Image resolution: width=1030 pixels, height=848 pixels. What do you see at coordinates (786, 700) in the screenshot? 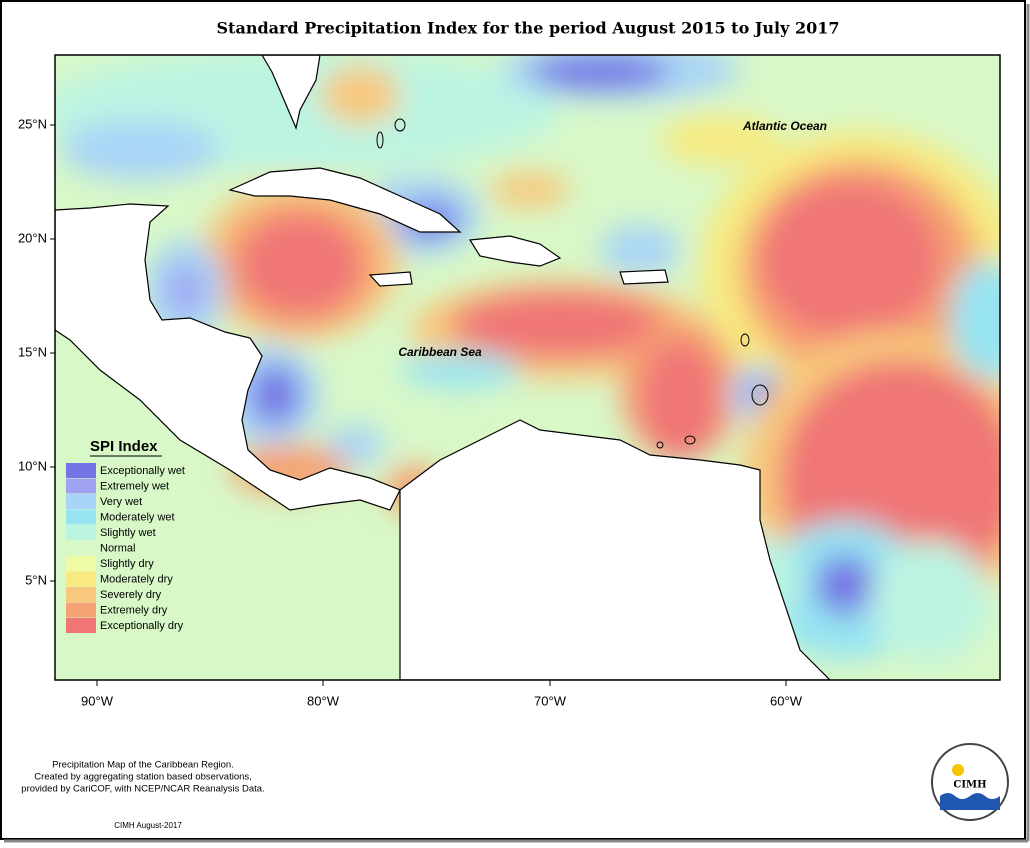
I see `lon-tick-label: 60°W` at bounding box center [786, 700].